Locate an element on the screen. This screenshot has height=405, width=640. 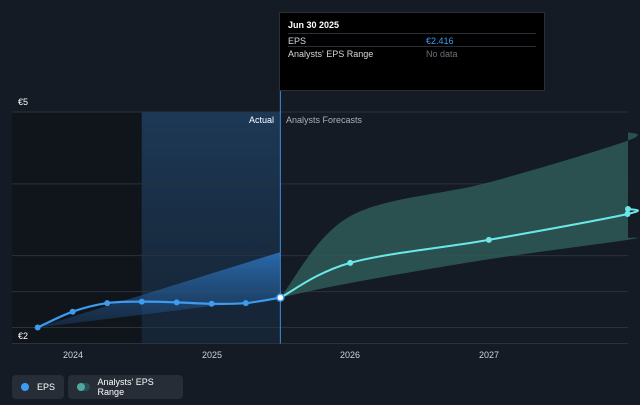
actual-section-label: Actual is located at coordinates (261, 120).